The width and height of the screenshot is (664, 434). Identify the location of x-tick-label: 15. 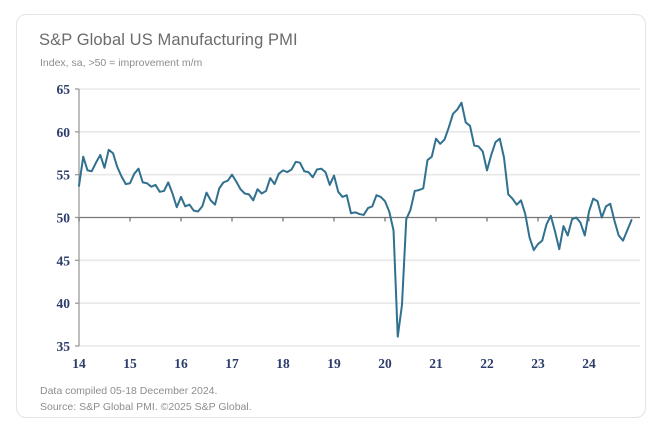
(130, 363).